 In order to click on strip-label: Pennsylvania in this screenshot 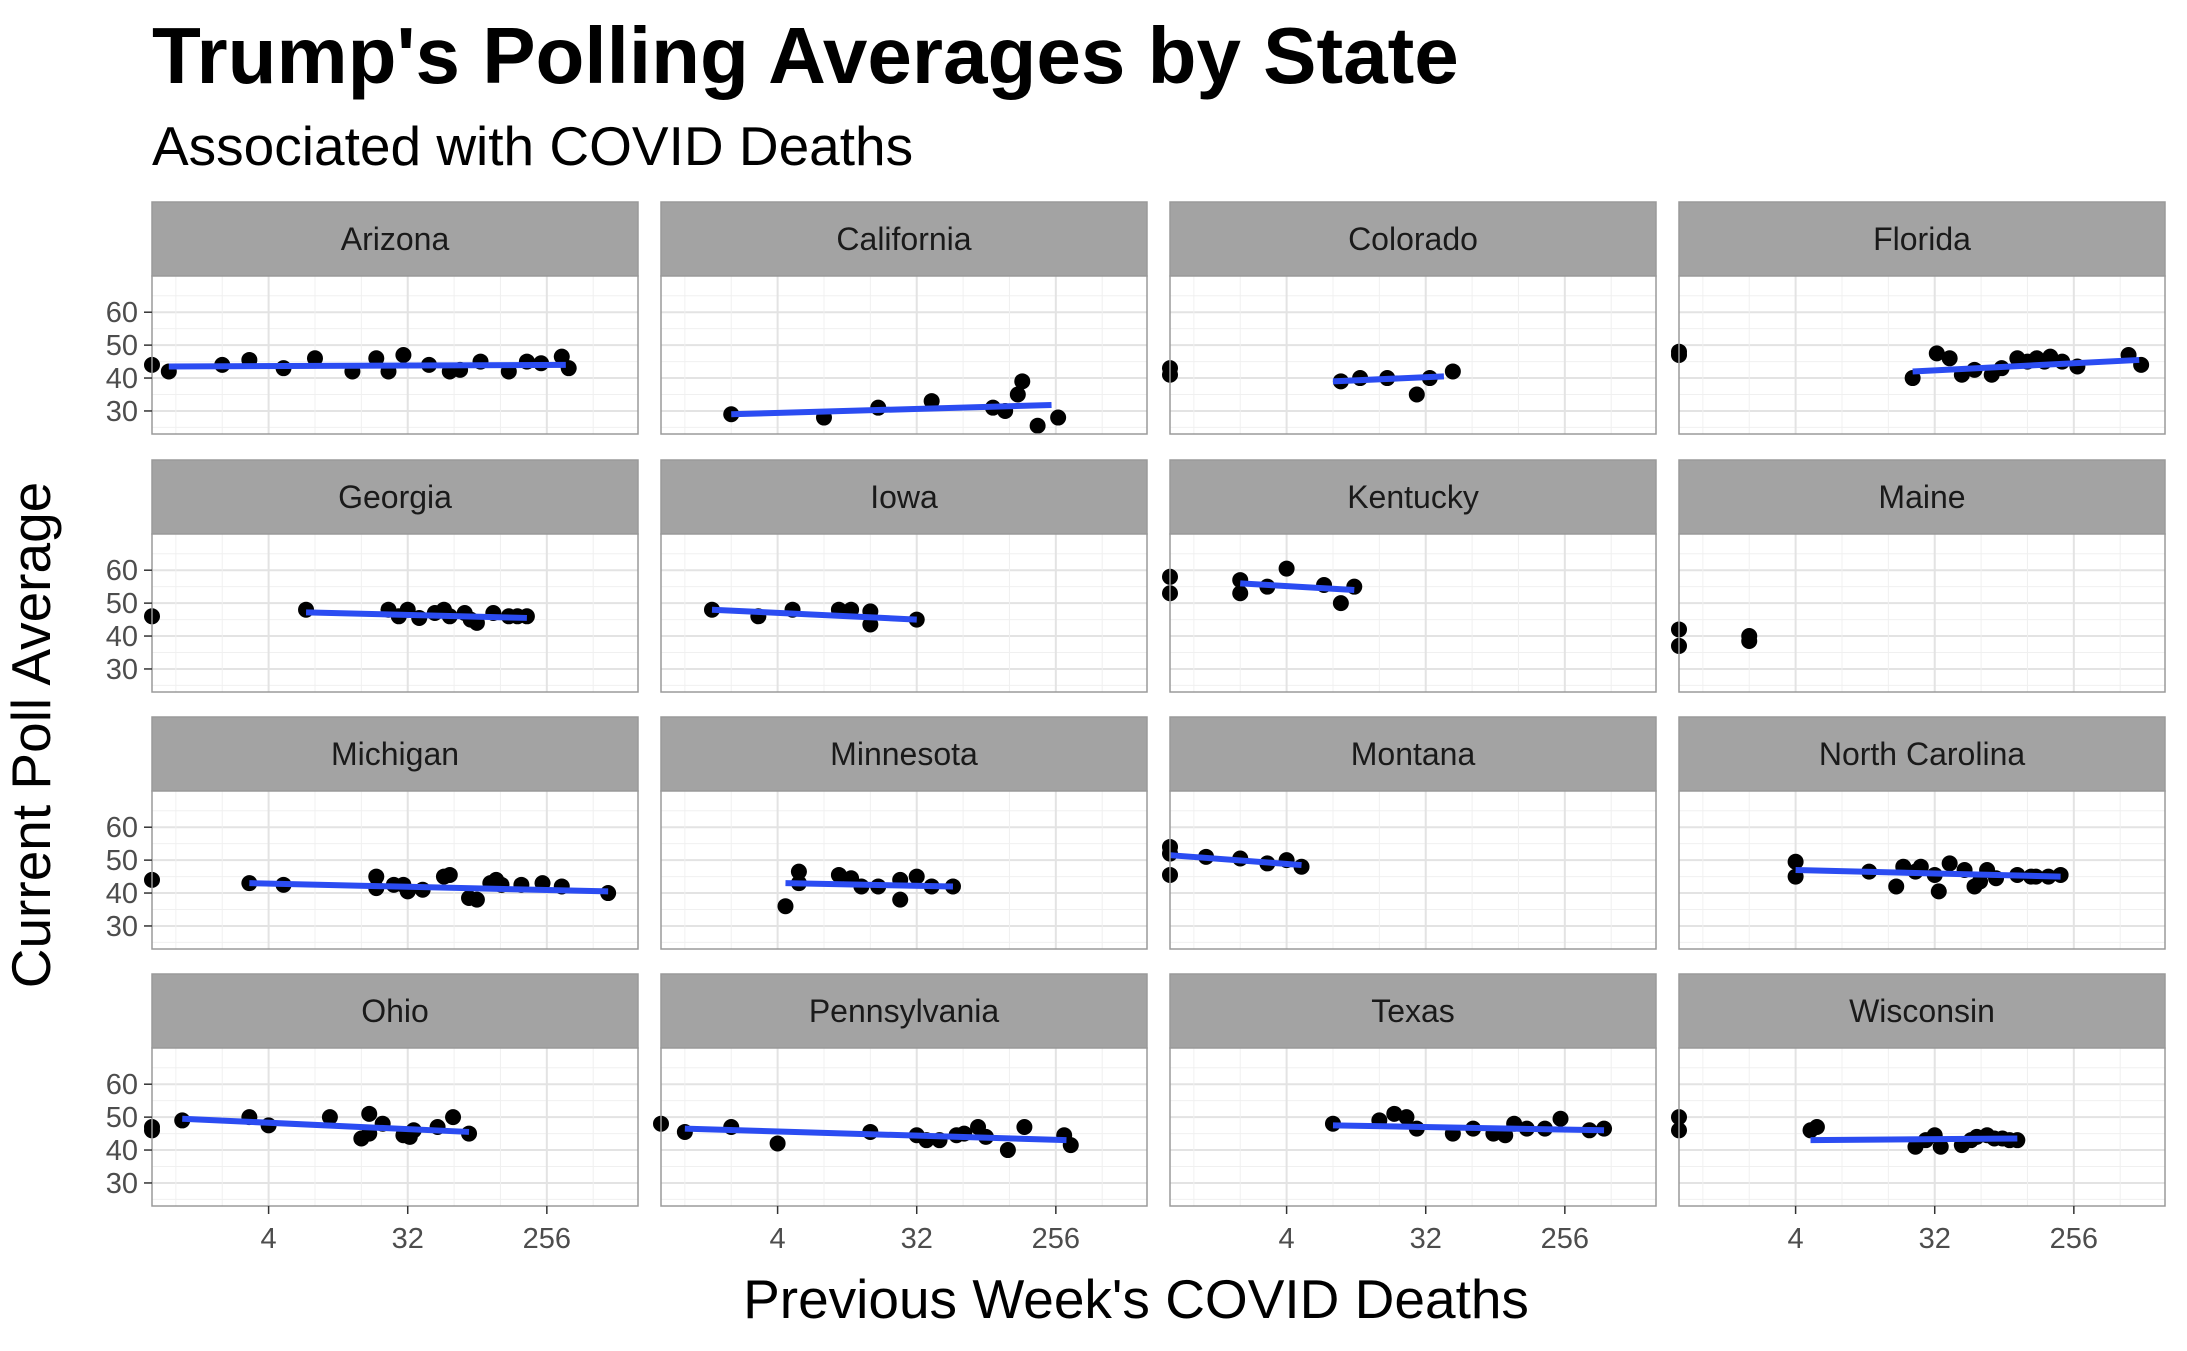, I will do `click(904, 1011)`.